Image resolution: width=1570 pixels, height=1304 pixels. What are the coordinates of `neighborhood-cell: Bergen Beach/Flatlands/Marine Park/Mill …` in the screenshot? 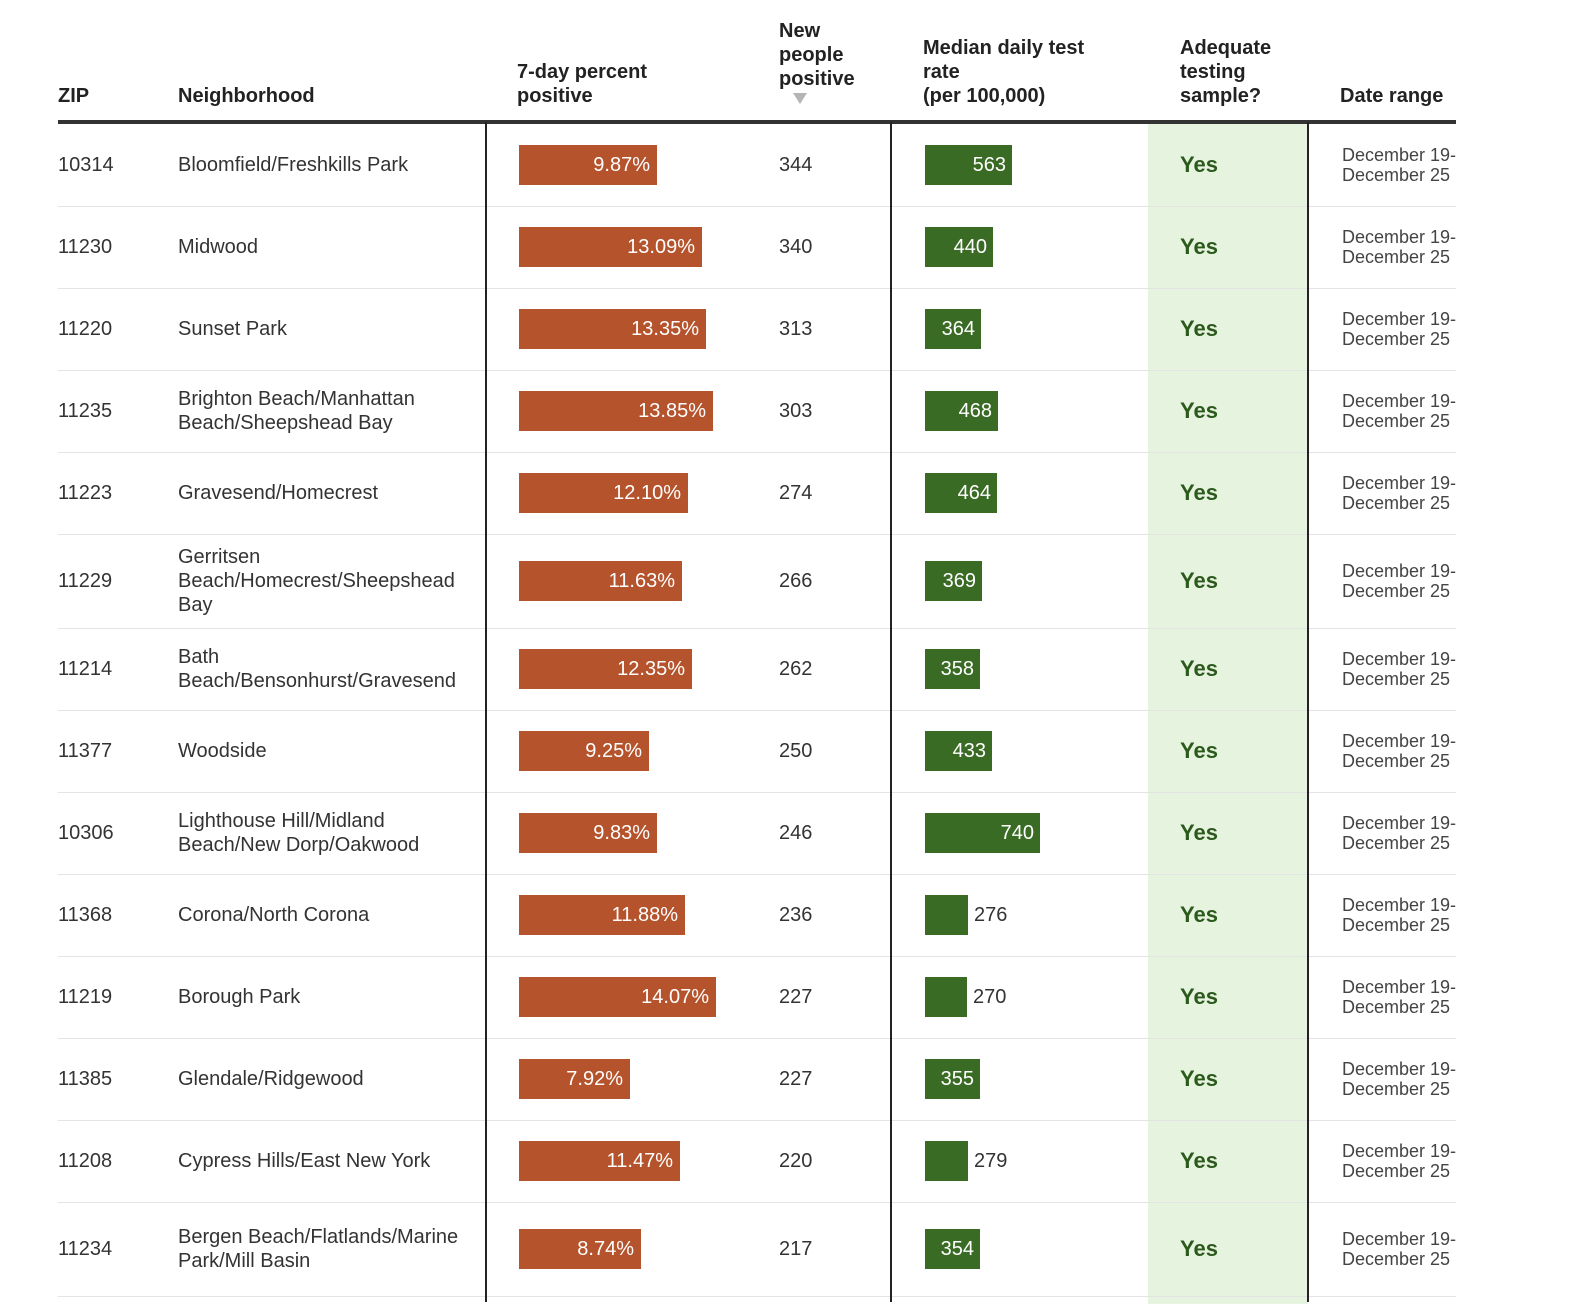 It's located at (328, 1249).